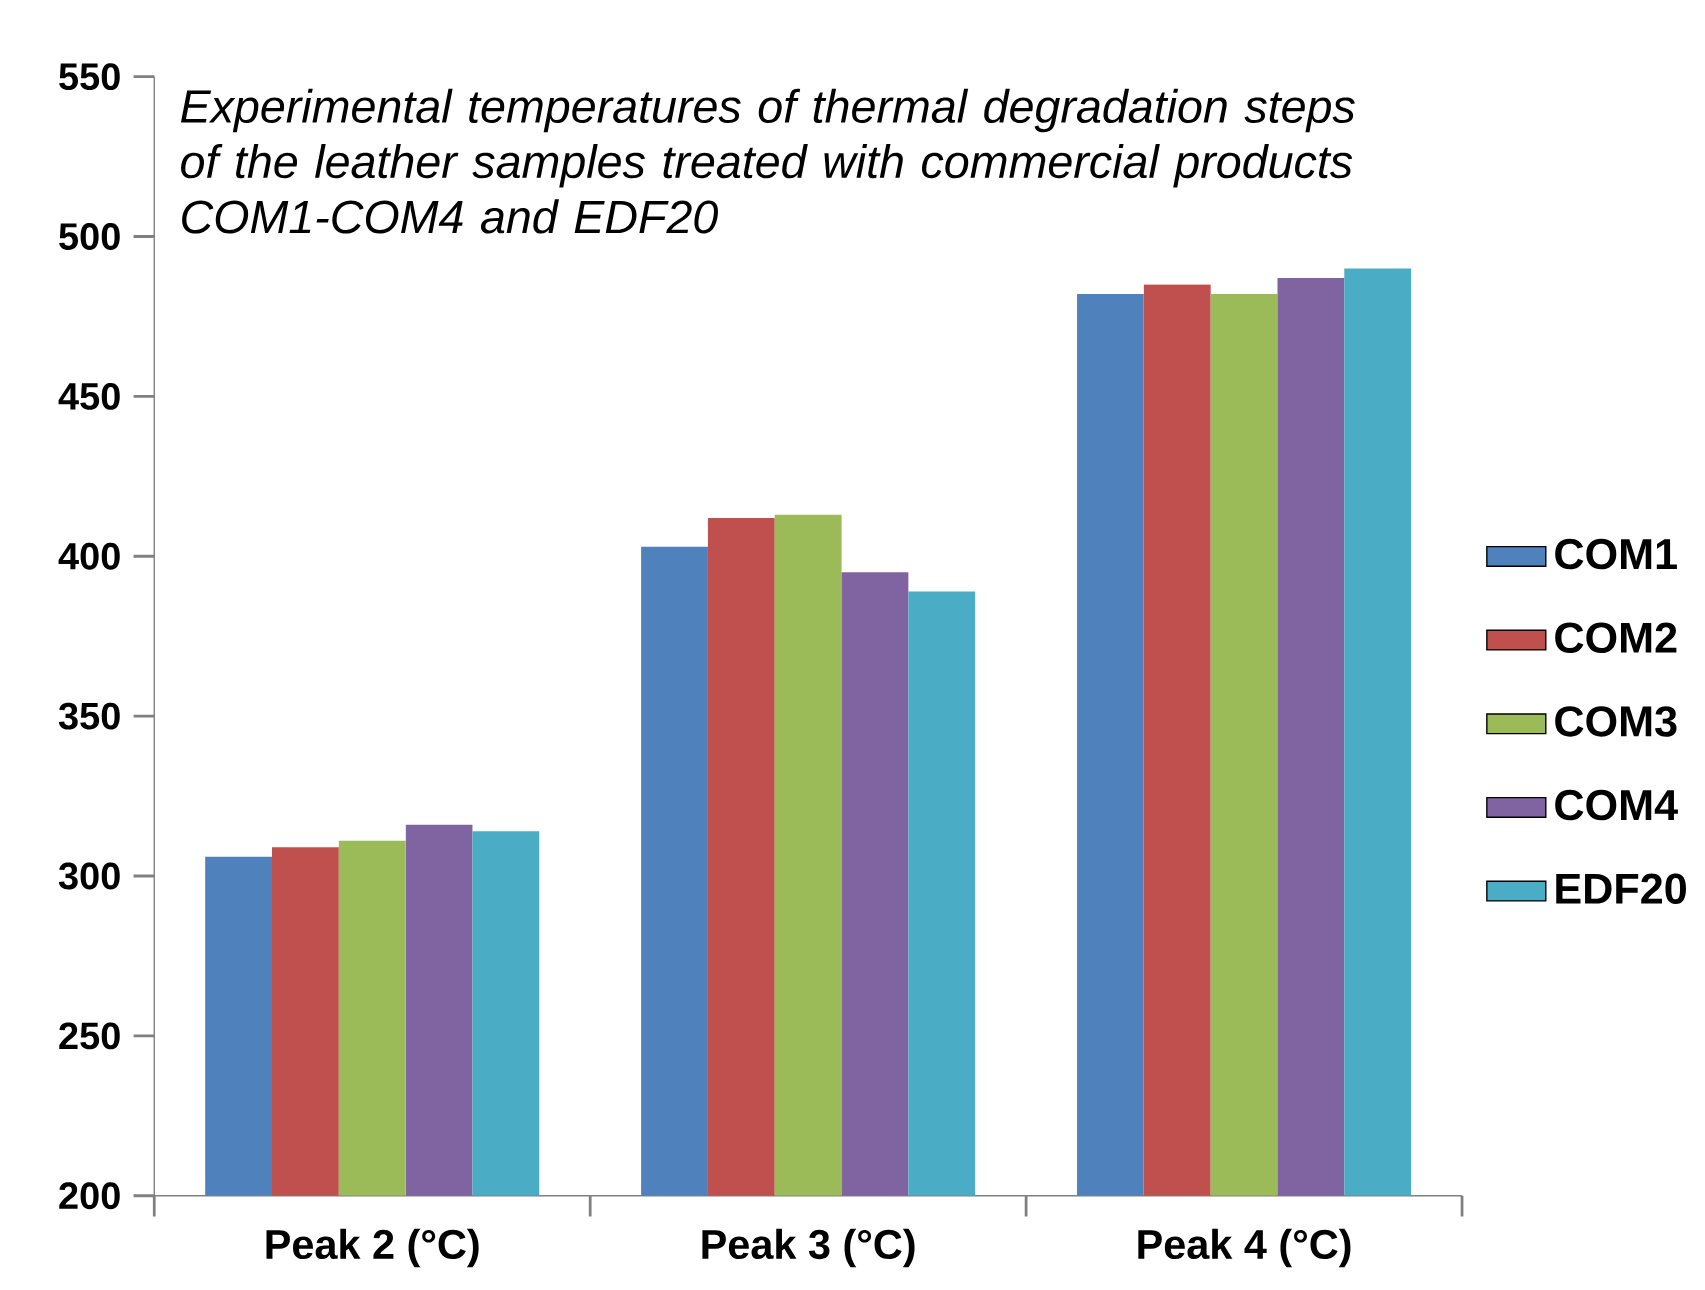 The image size is (1705, 1290). I want to click on y-tick-label: 250, so click(89, 1036).